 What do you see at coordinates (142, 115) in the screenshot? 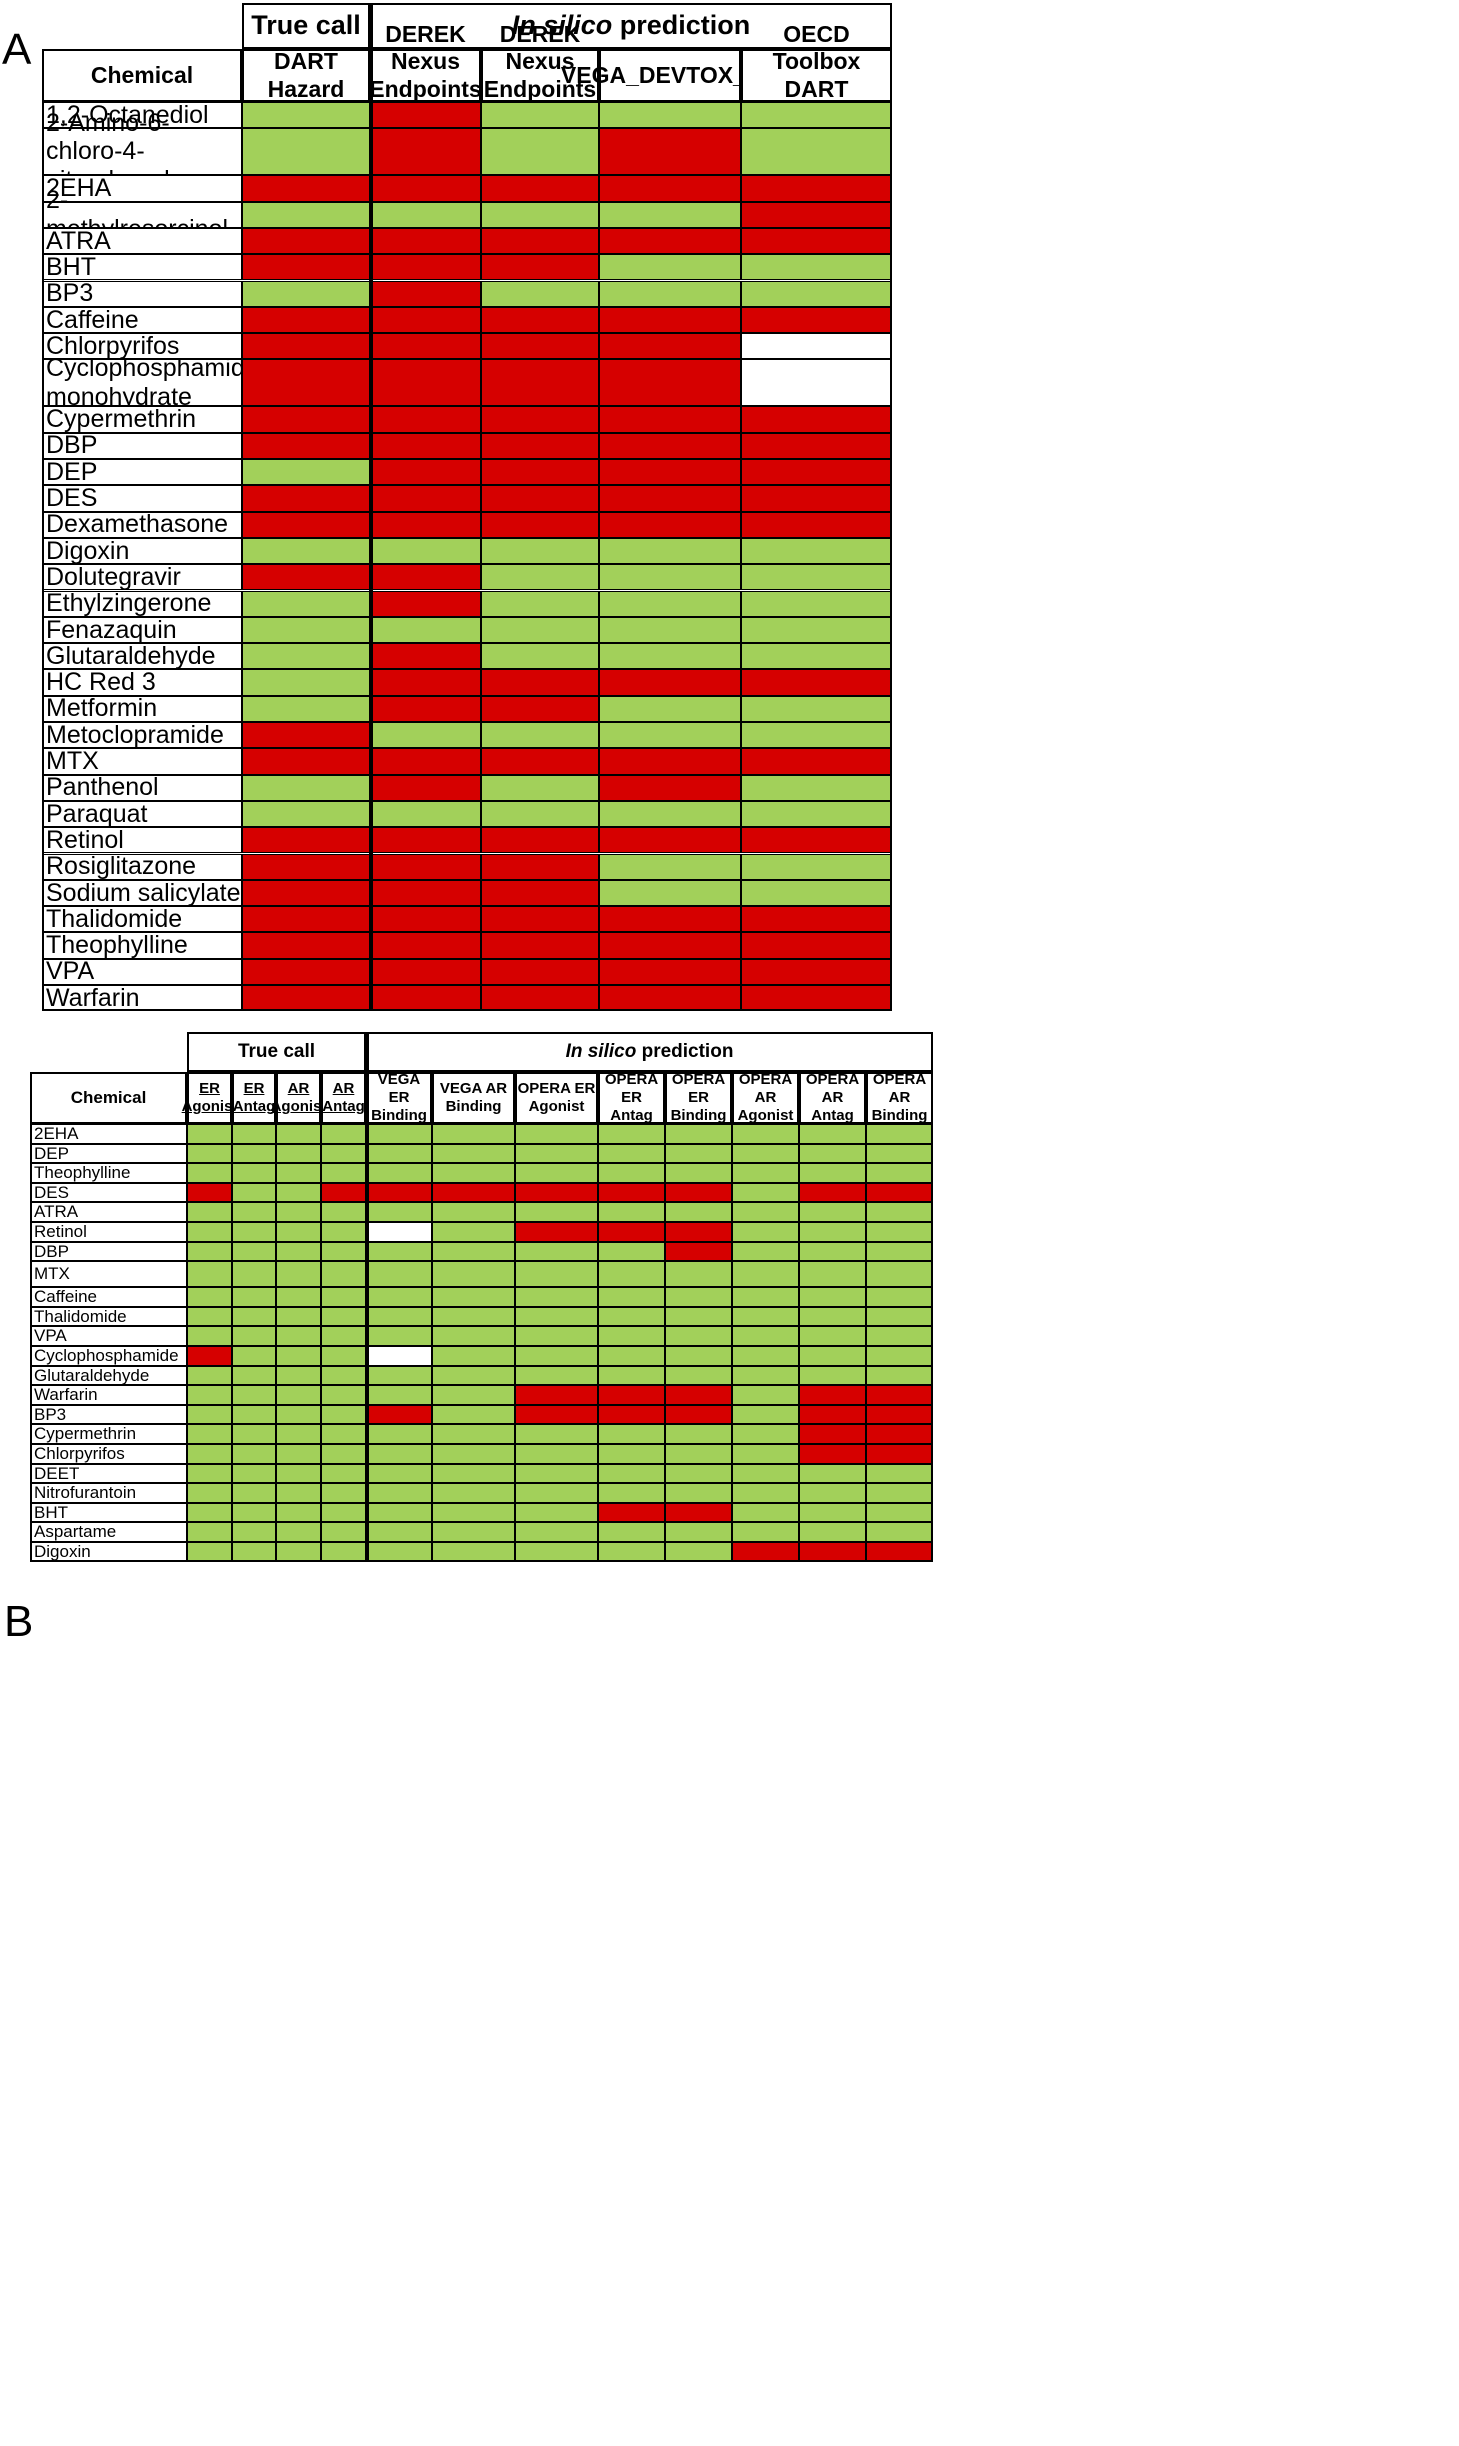
I see `panel-a-chemical-name: 1,2-Octanediol` at bounding box center [142, 115].